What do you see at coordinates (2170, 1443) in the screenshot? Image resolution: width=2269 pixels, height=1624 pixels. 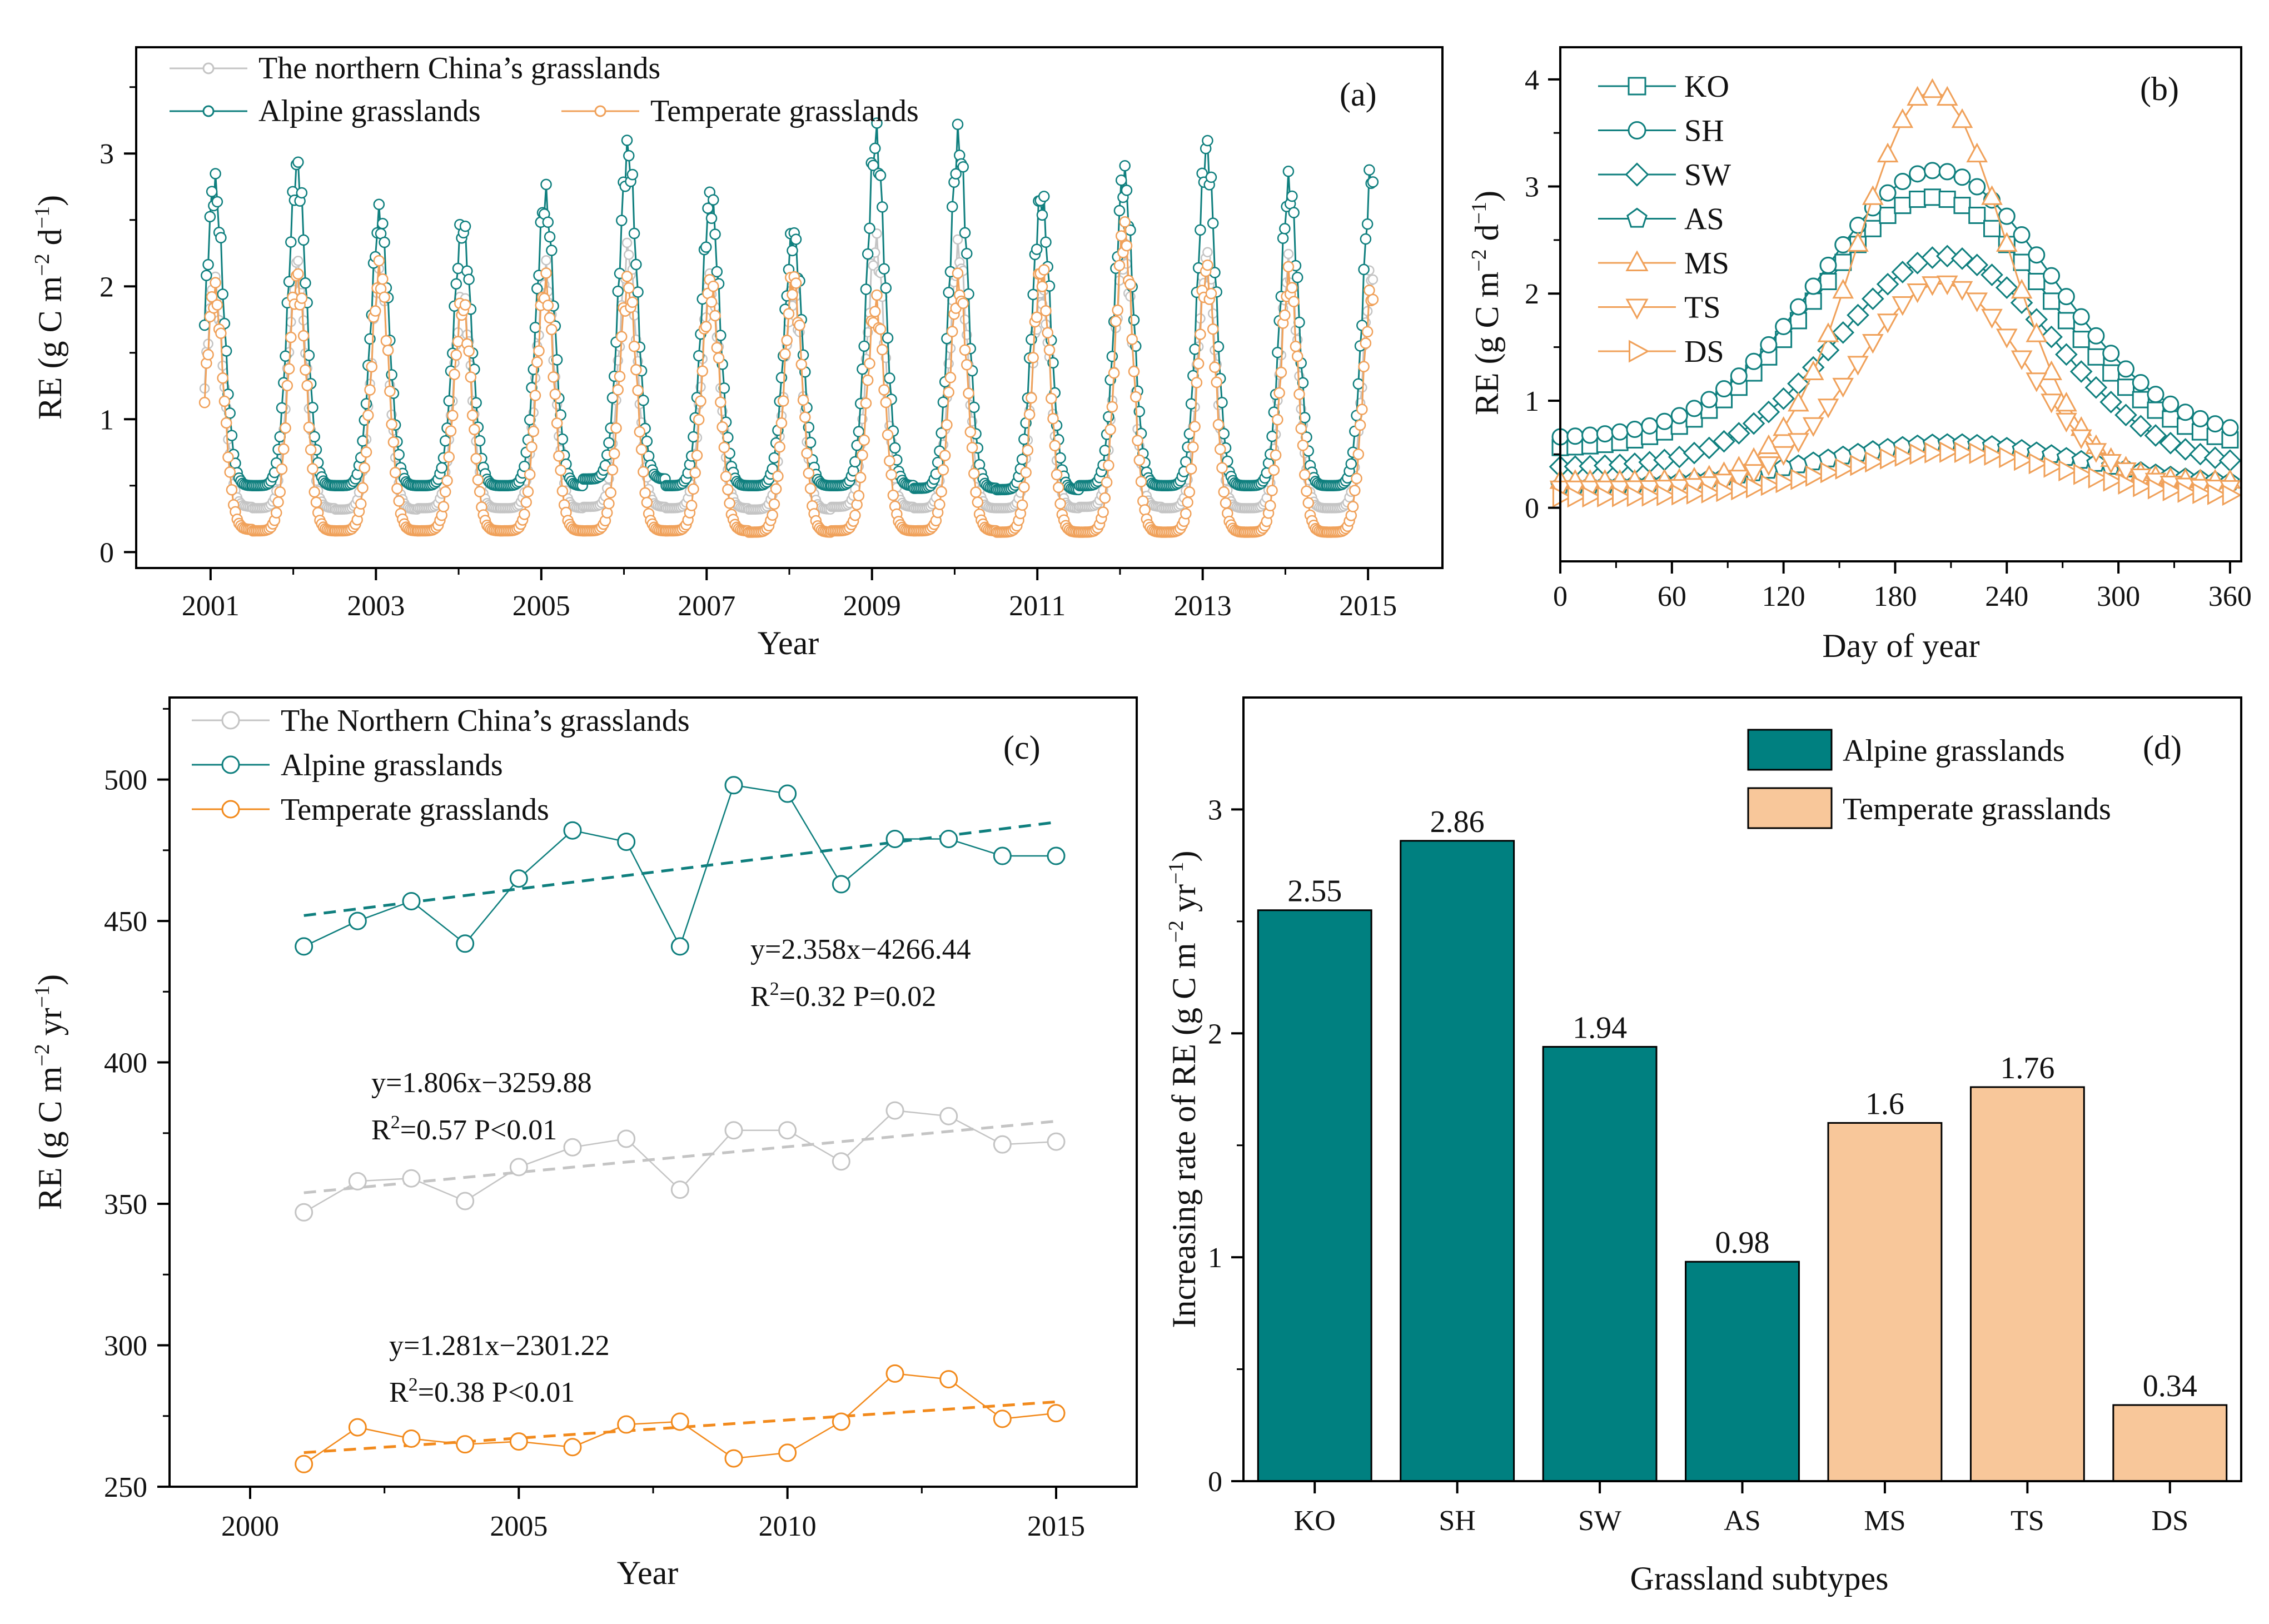 I see `panel-d-bar-ds` at bounding box center [2170, 1443].